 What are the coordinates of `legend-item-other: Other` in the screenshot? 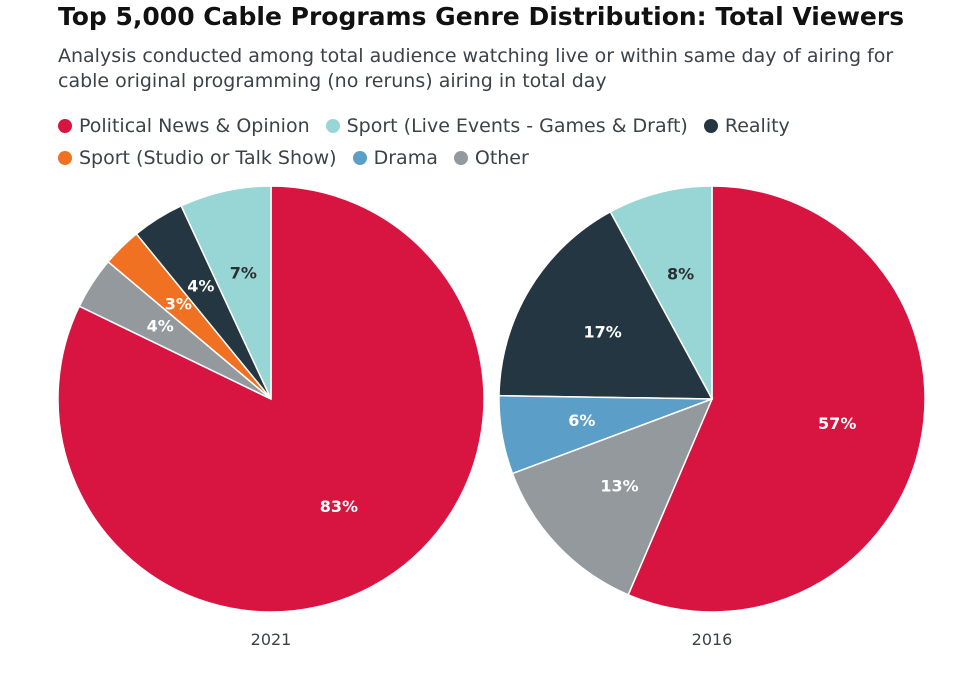 It's located at (491, 158).